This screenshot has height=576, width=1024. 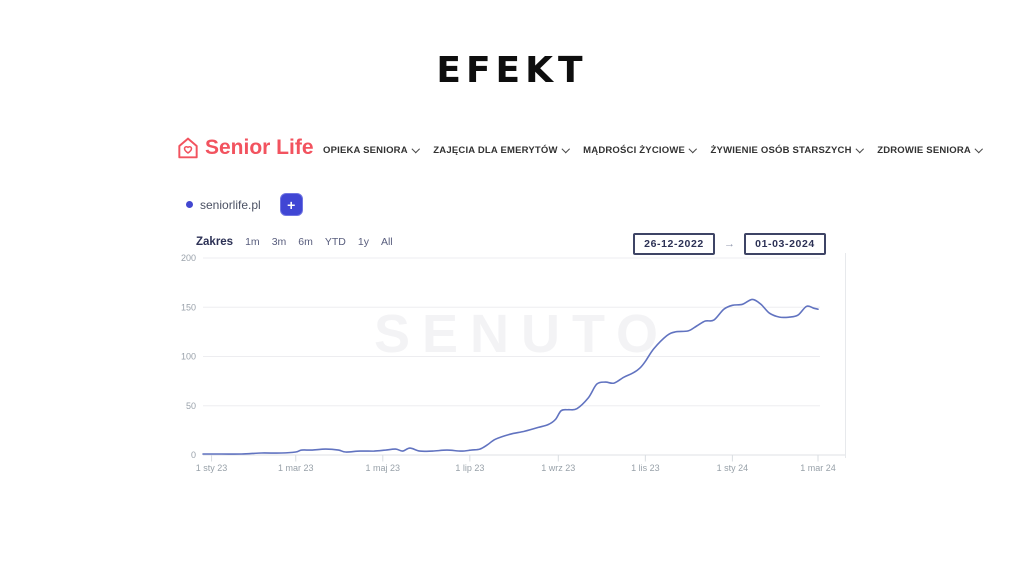 What do you see at coordinates (924, 150) in the screenshot?
I see `nav-item-label: ZDROWIE SENIORA` at bounding box center [924, 150].